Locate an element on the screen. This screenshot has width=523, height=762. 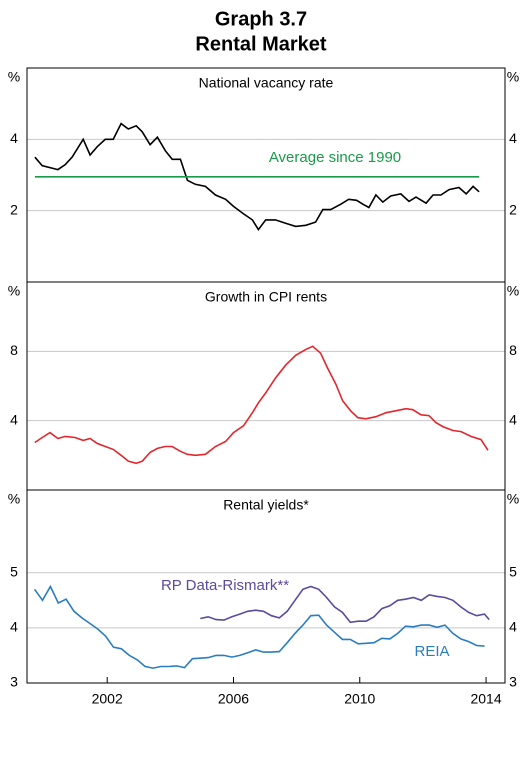
y-tick-label: 5 is located at coordinates (14, 571).